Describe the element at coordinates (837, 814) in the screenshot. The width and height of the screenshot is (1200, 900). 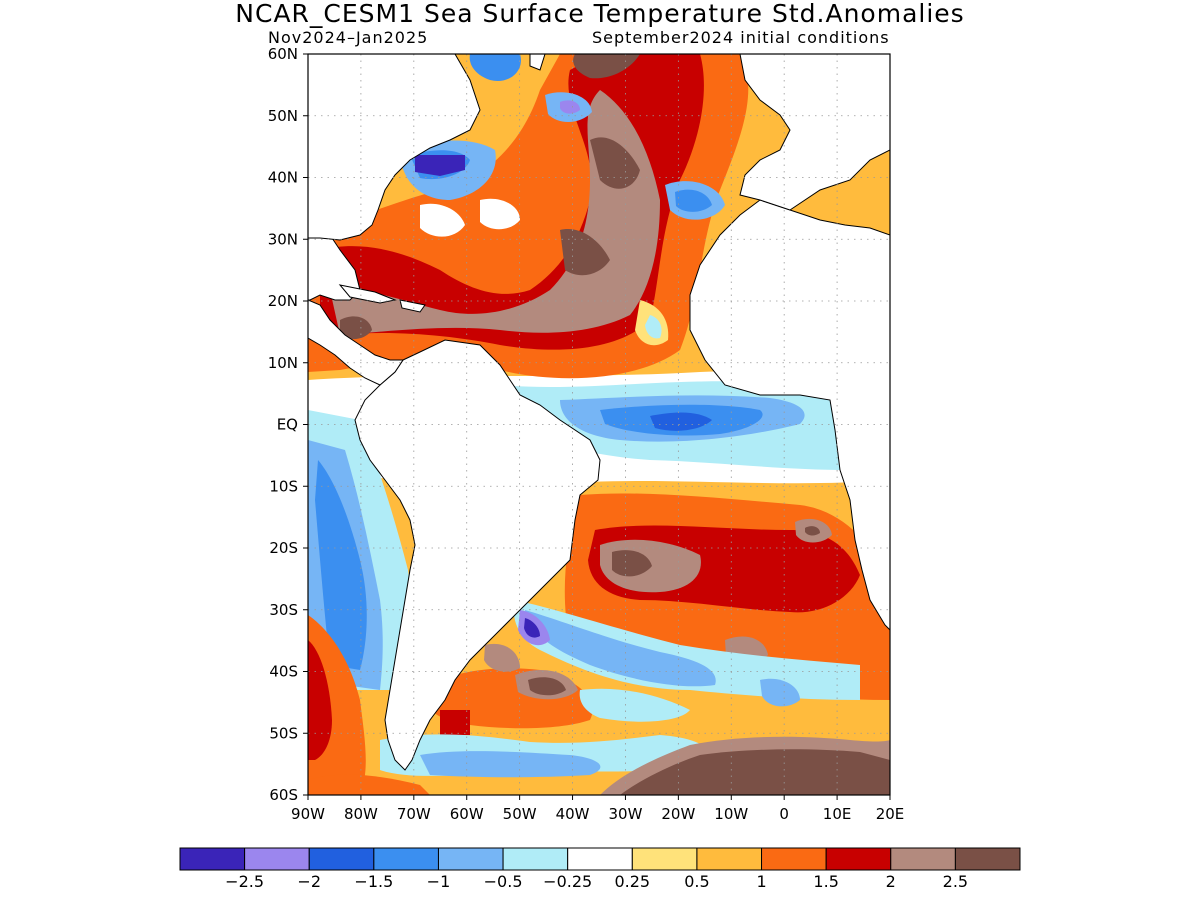
I see `lon-label: 10E` at that location.